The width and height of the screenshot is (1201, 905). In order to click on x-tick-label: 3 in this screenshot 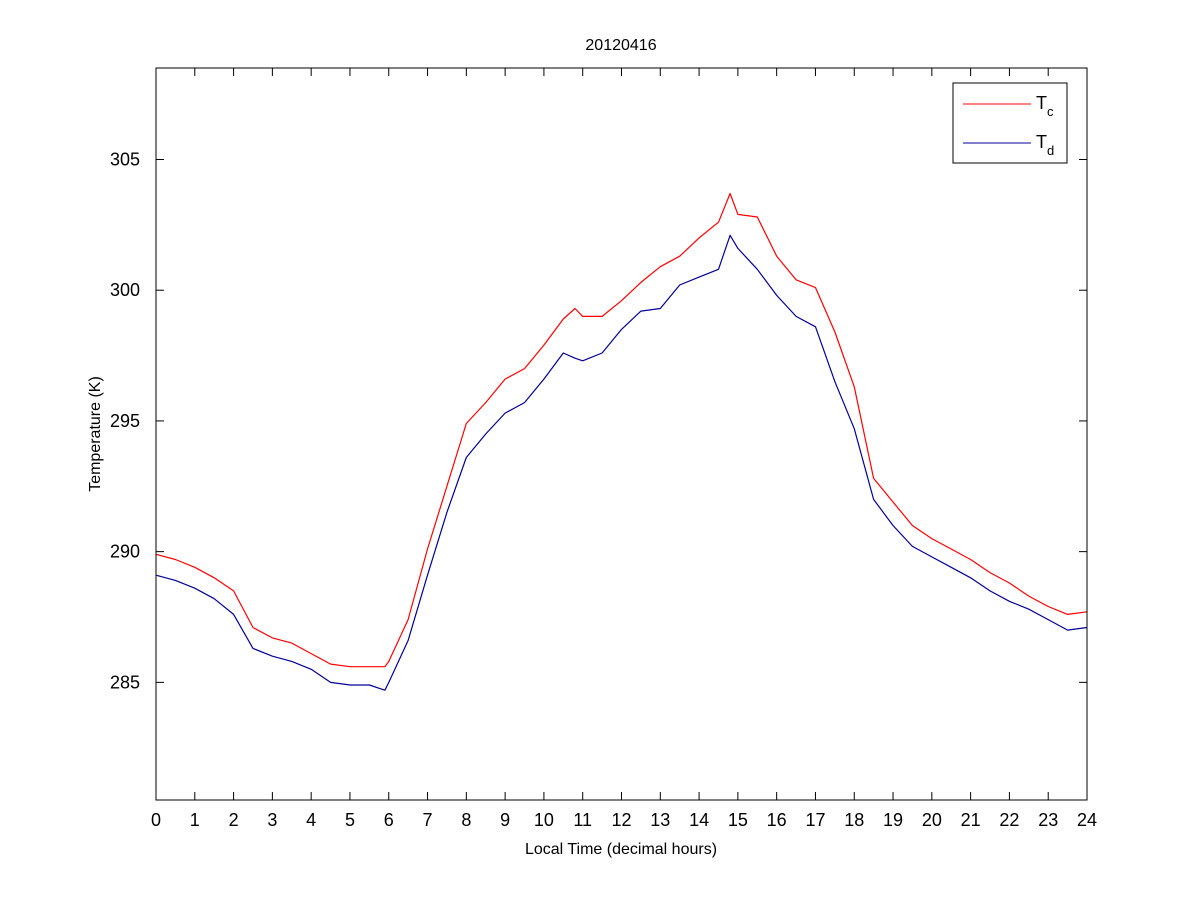, I will do `click(272, 820)`.